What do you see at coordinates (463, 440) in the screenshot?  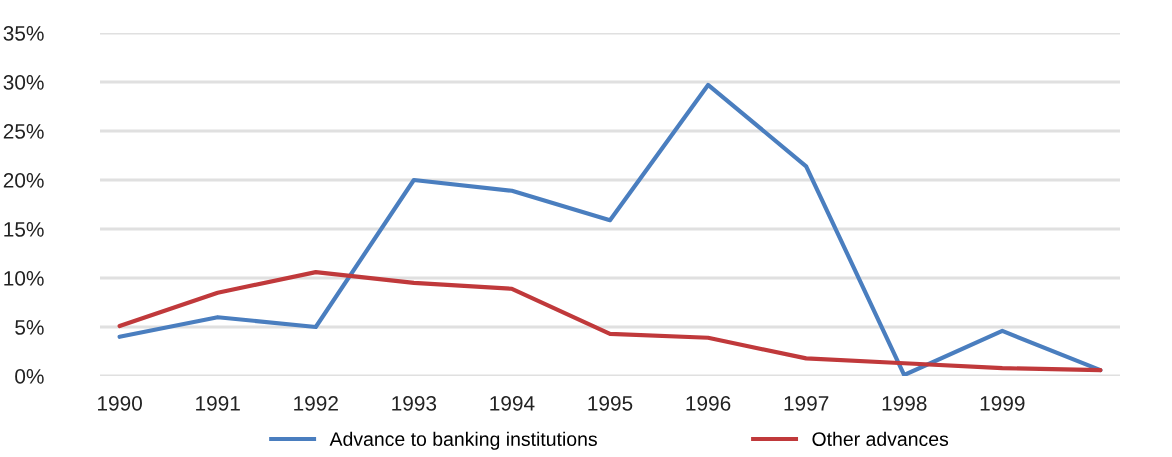 I see `legend-label: Advance to banking institutions` at bounding box center [463, 440].